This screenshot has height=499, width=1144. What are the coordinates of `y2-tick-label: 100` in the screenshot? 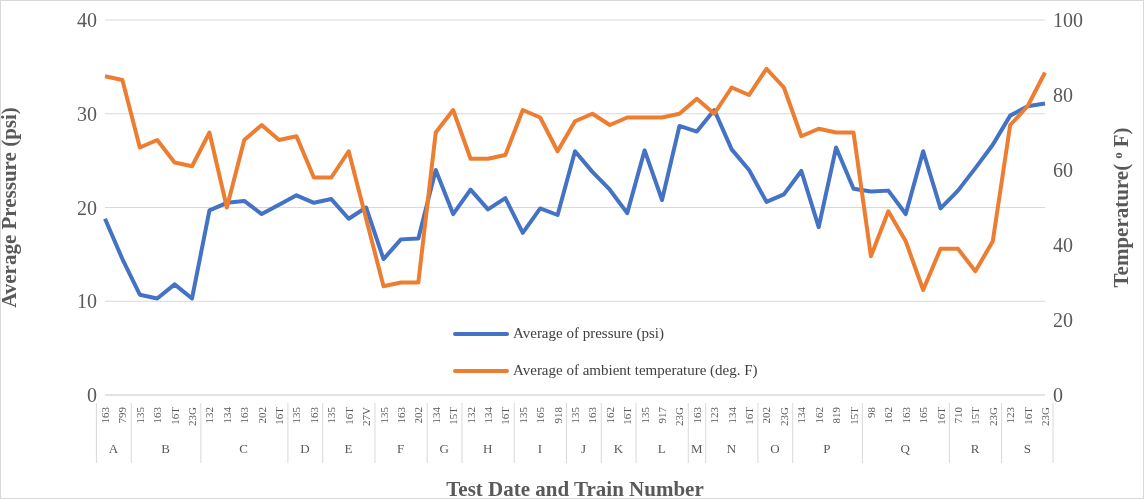 It's located at (1068, 20).